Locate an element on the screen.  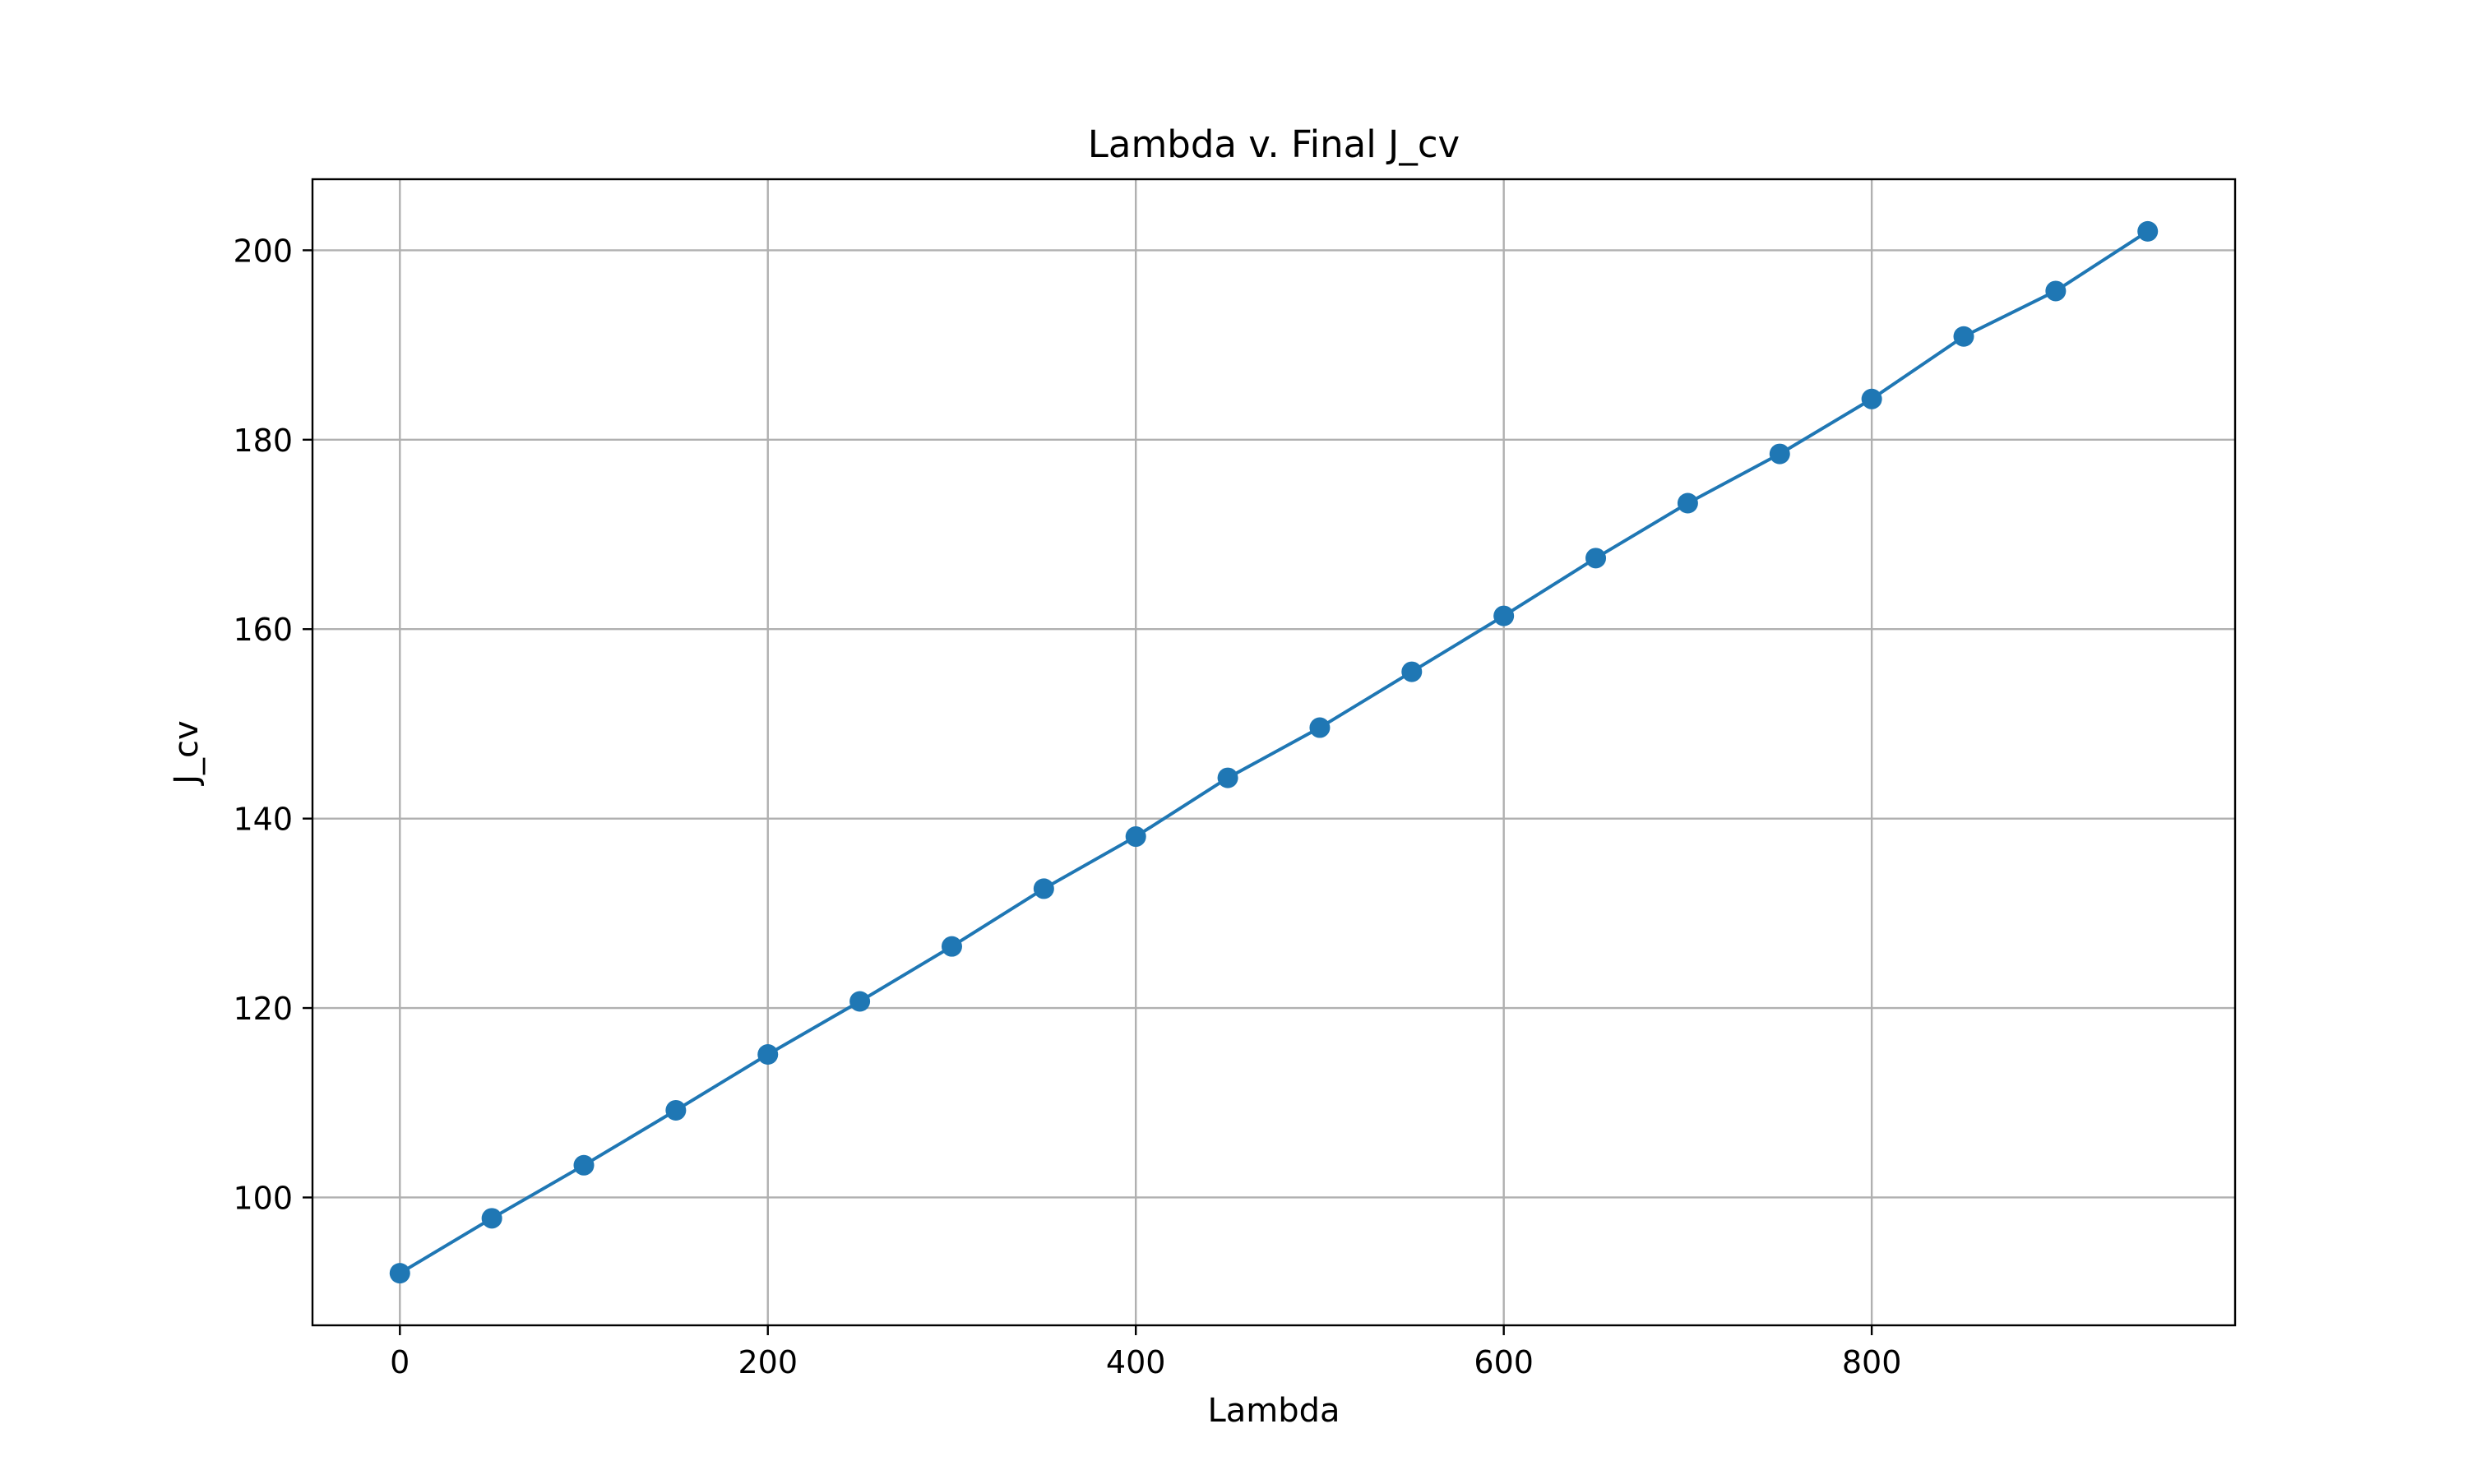
x-tick-label-4: 800 is located at coordinates (1872, 1362).